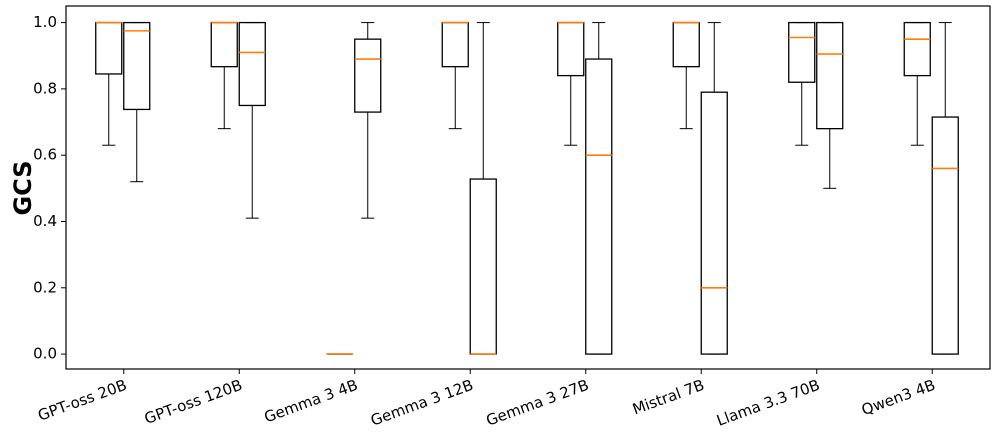  I want to click on box-0-5-box, so click(686, 44).